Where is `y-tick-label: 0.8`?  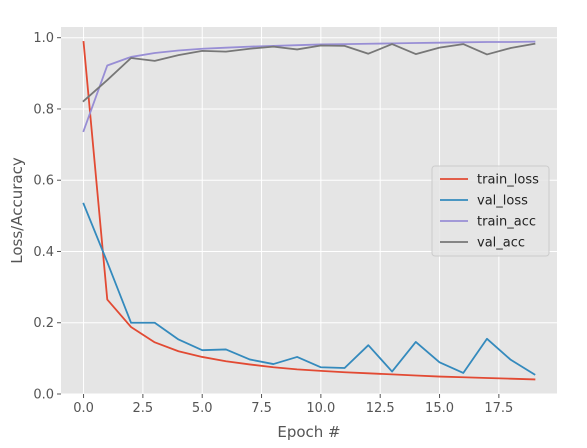
y-tick-label: 0.8 is located at coordinates (43, 109).